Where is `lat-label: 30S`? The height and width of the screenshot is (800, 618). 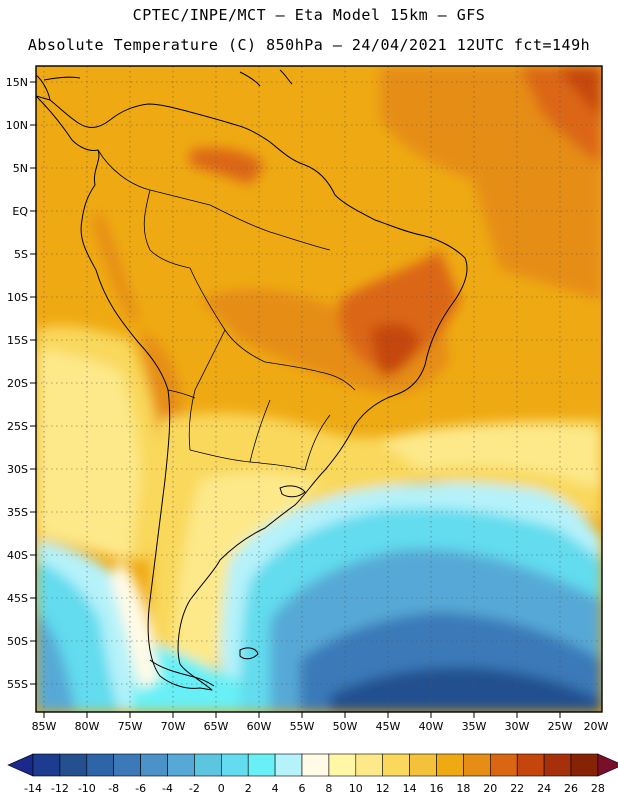
lat-label: 30S is located at coordinates (17, 469).